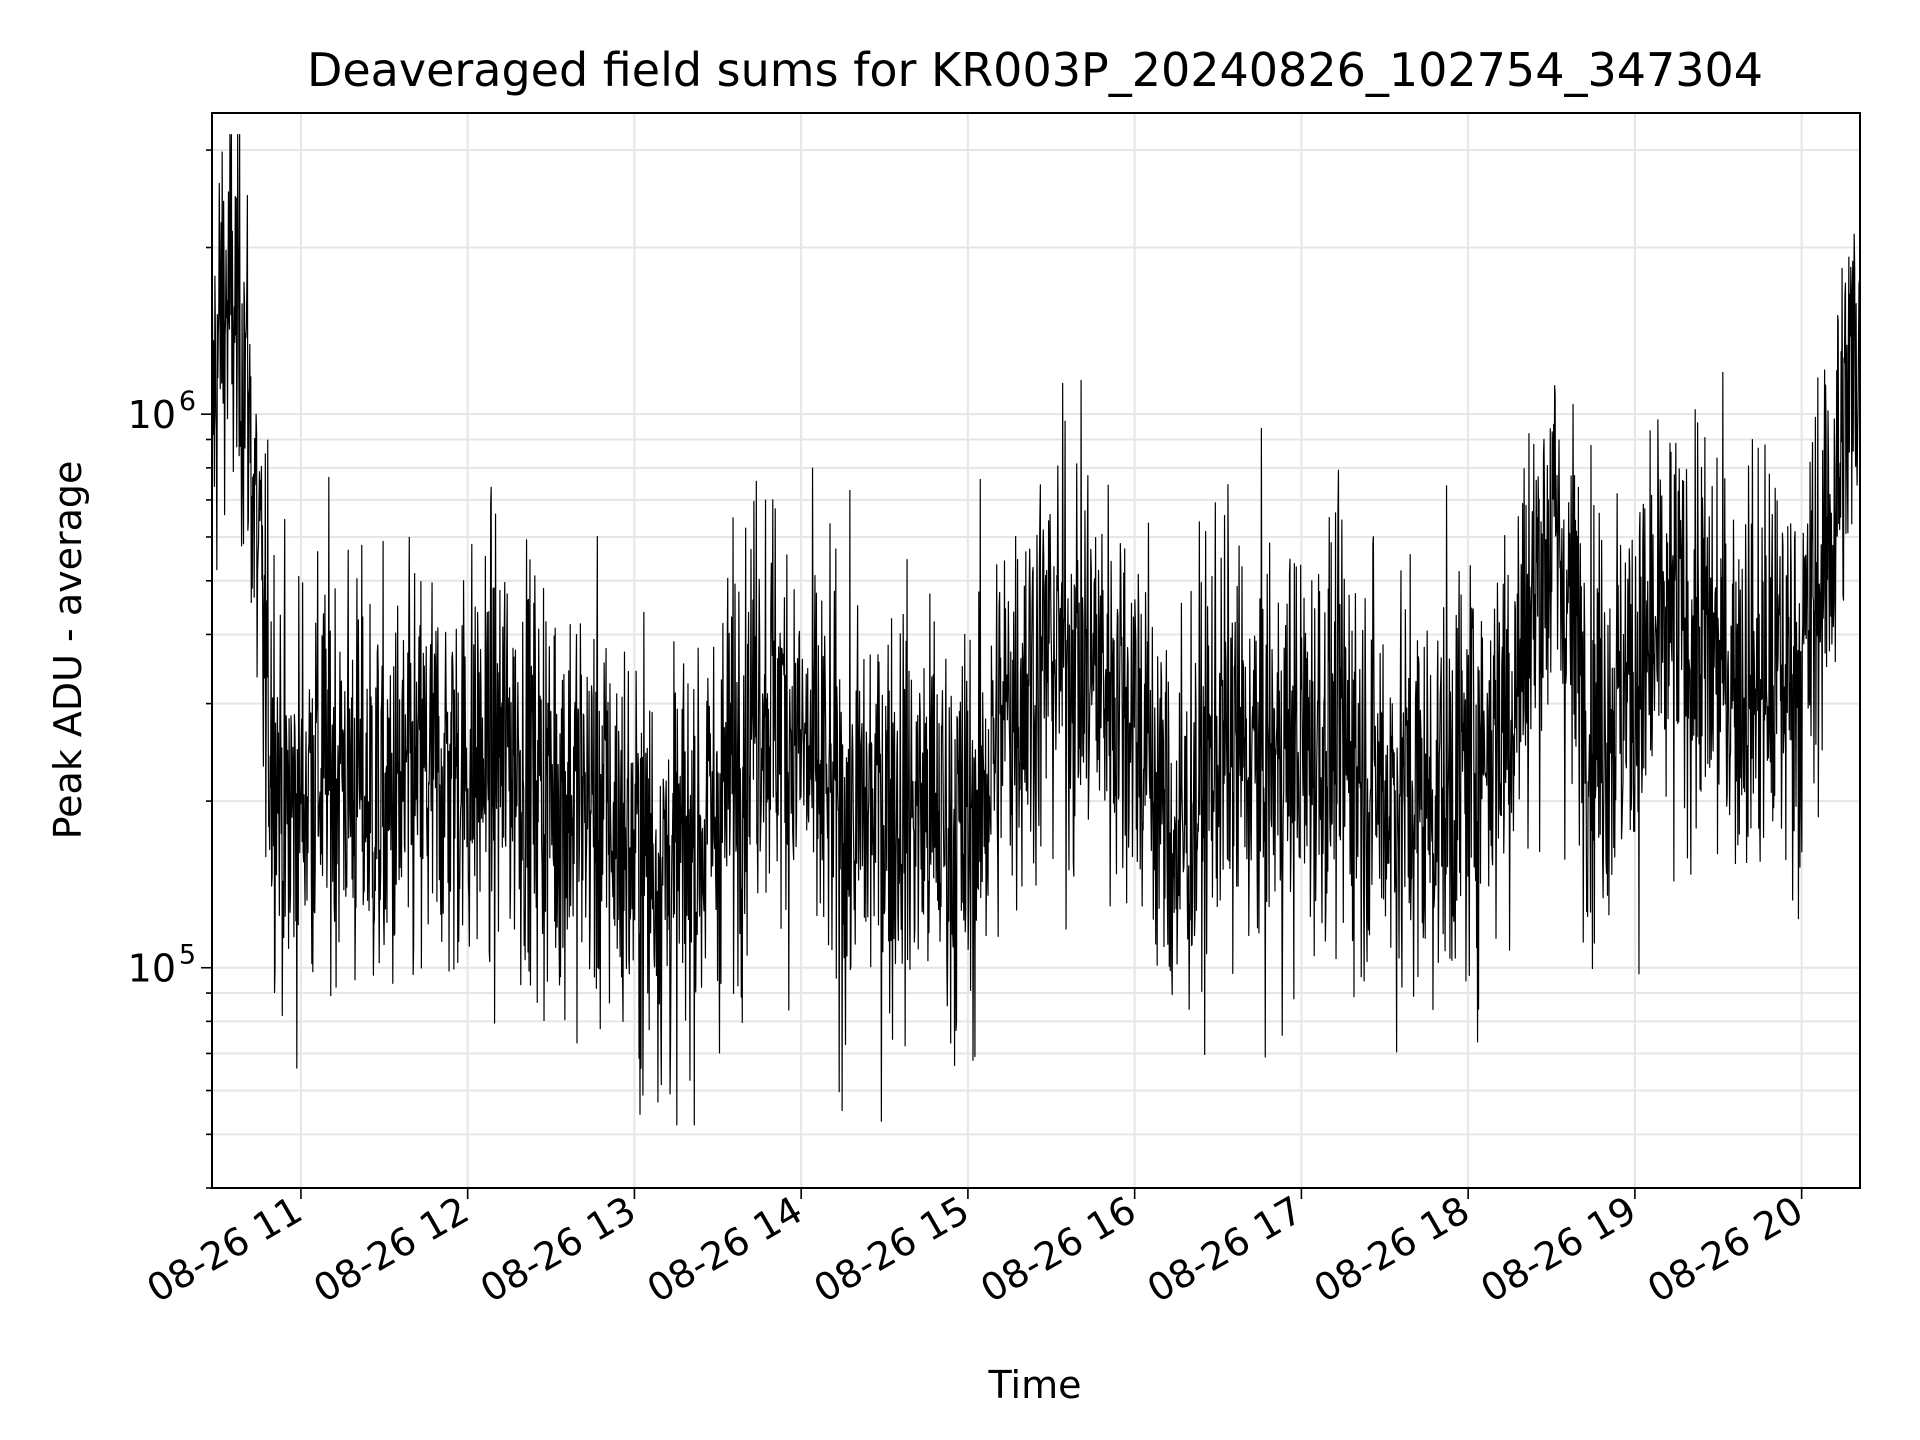 The width and height of the screenshot is (1920, 1440). What do you see at coordinates (1035, 1385) in the screenshot?
I see `x-axis-label: Time` at bounding box center [1035, 1385].